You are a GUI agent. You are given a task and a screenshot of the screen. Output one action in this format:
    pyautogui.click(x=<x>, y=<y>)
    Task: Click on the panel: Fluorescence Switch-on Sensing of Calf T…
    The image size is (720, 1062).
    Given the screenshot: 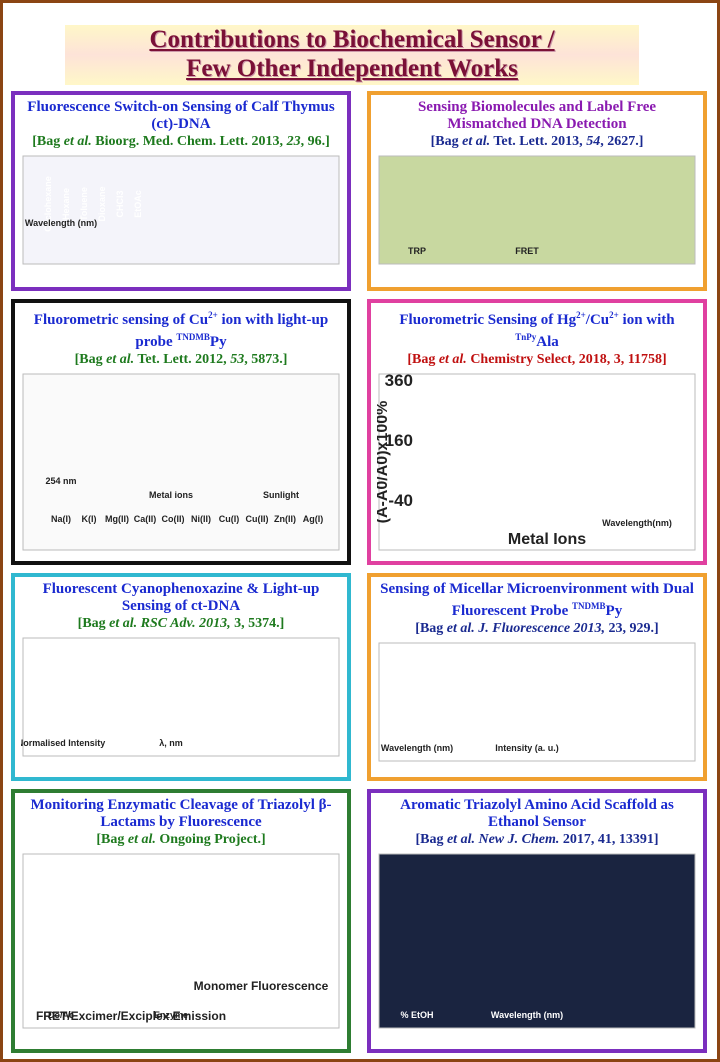 What is the action you would take?
    pyautogui.click(x=181, y=191)
    